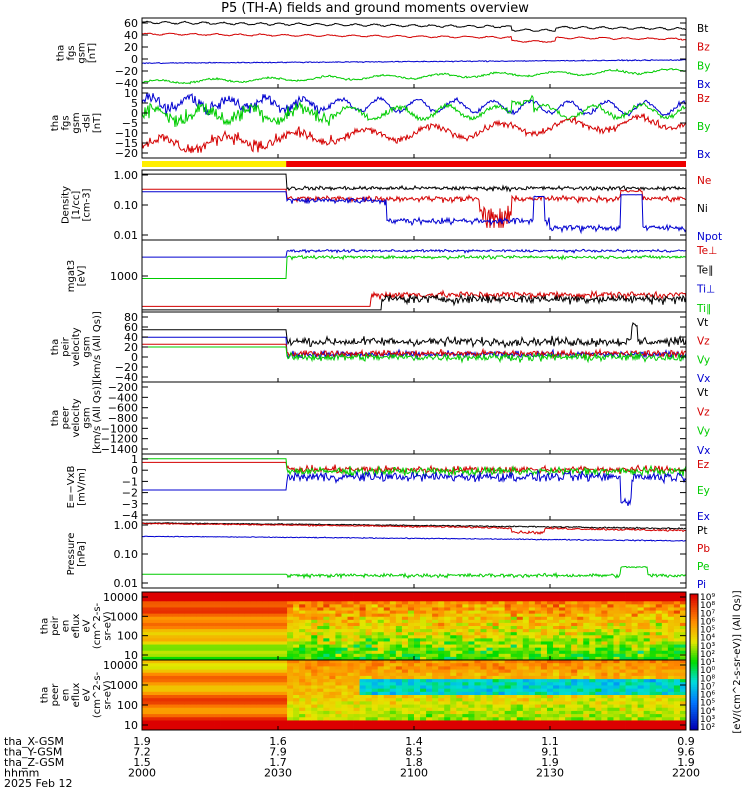 The image size is (750, 800). What do you see at coordinates (119, 449) in the screenshot?
I see `ytick-label: −1400` at bounding box center [119, 449].